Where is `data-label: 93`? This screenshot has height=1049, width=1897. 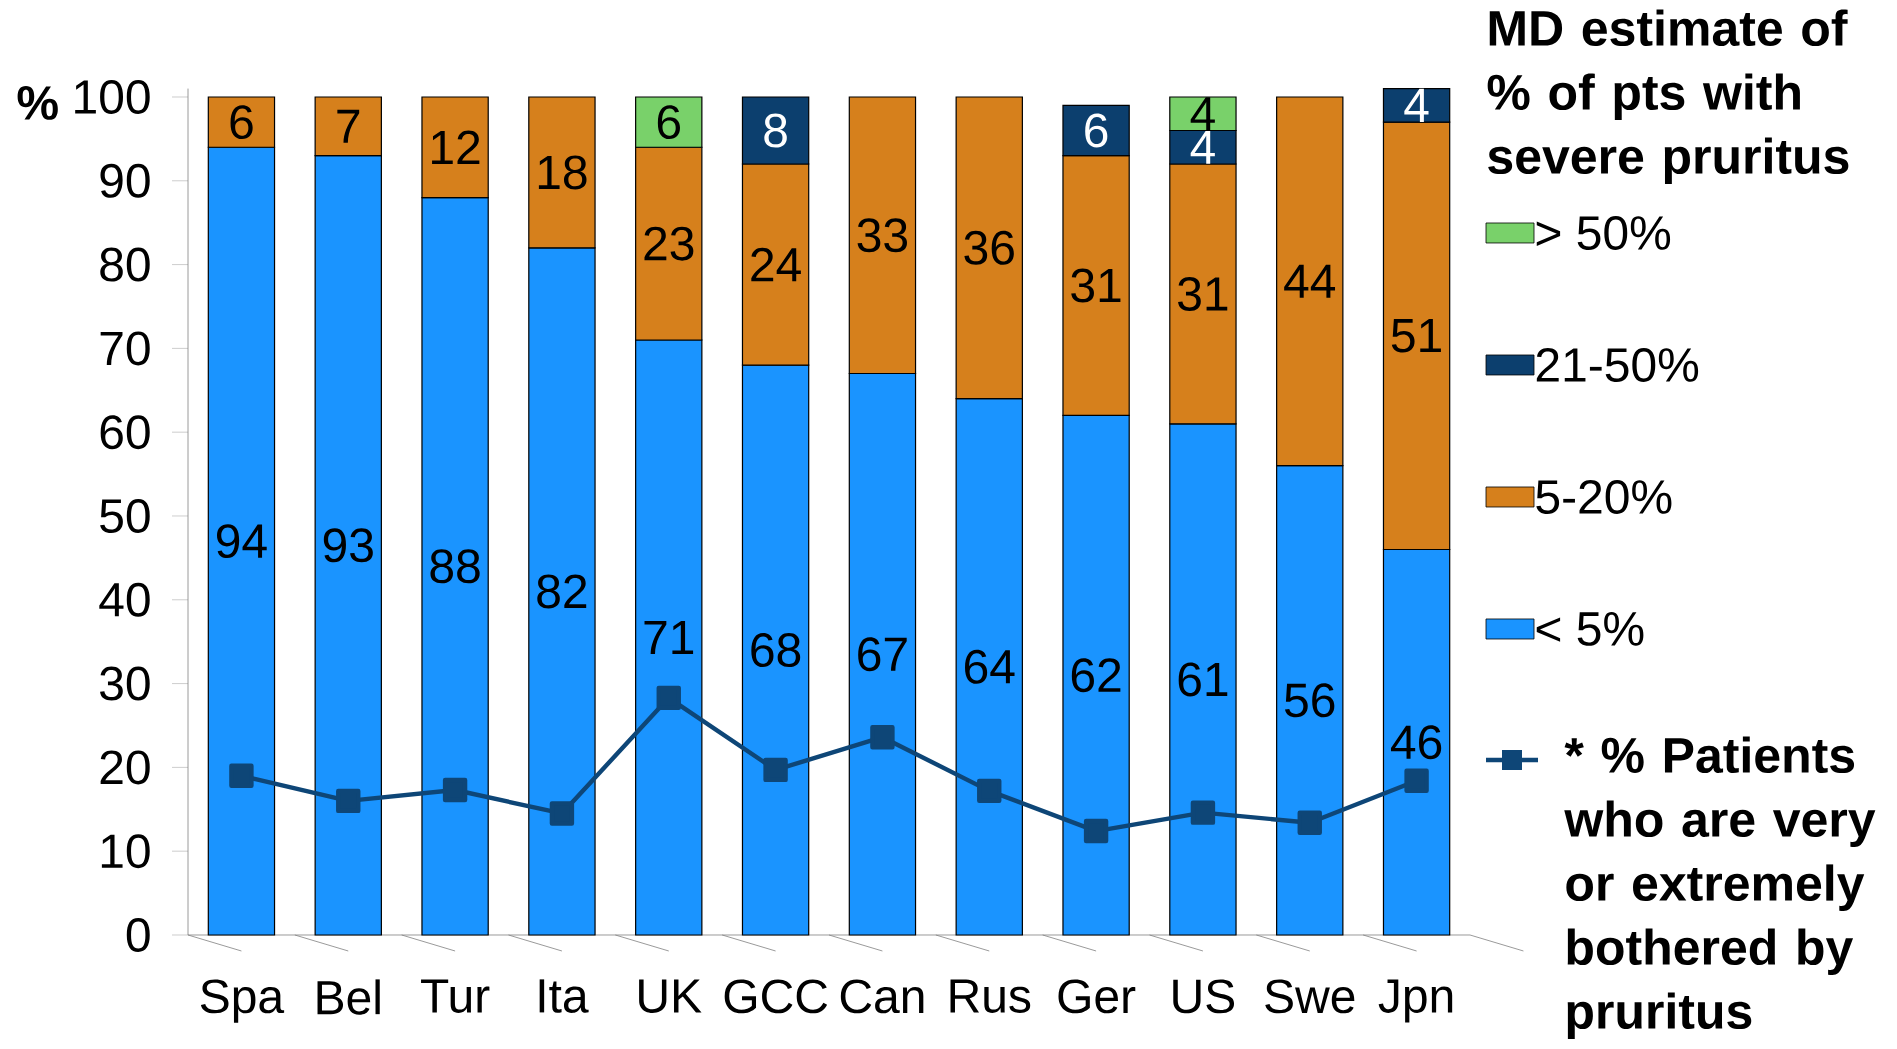 data-label: 93 is located at coordinates (348, 545).